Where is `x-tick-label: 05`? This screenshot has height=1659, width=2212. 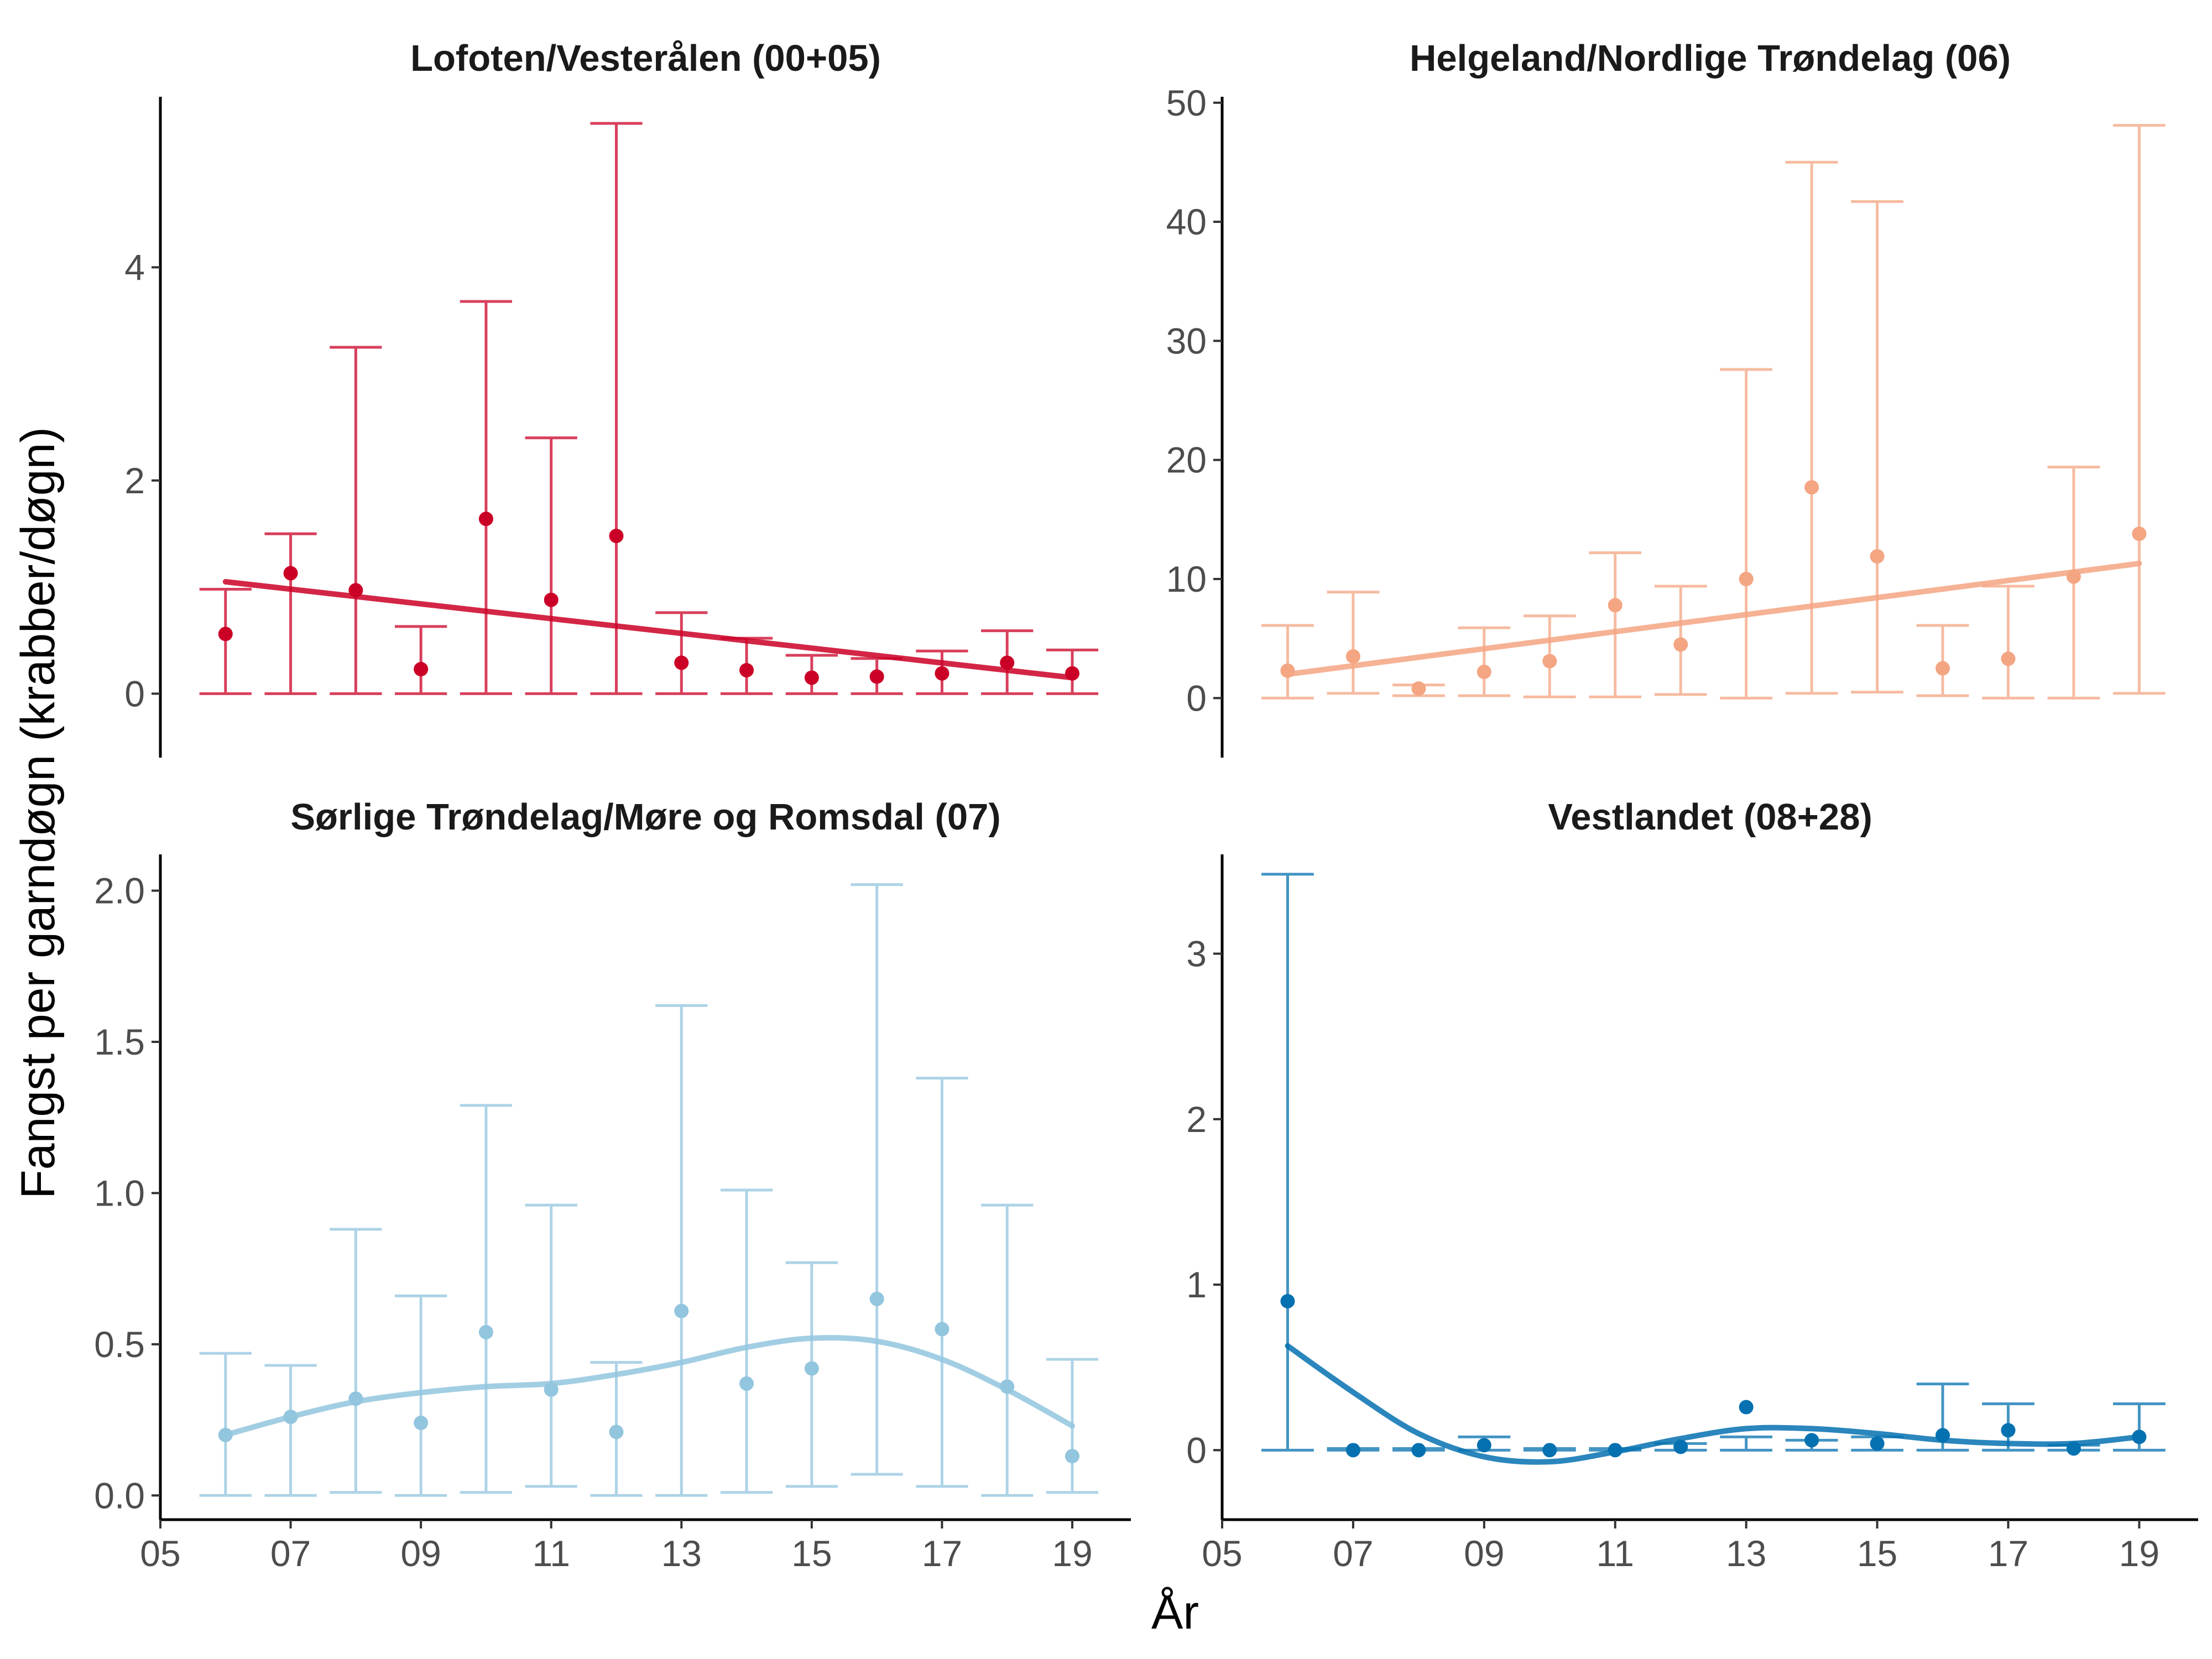
x-tick-label: 05 is located at coordinates (1222, 1554).